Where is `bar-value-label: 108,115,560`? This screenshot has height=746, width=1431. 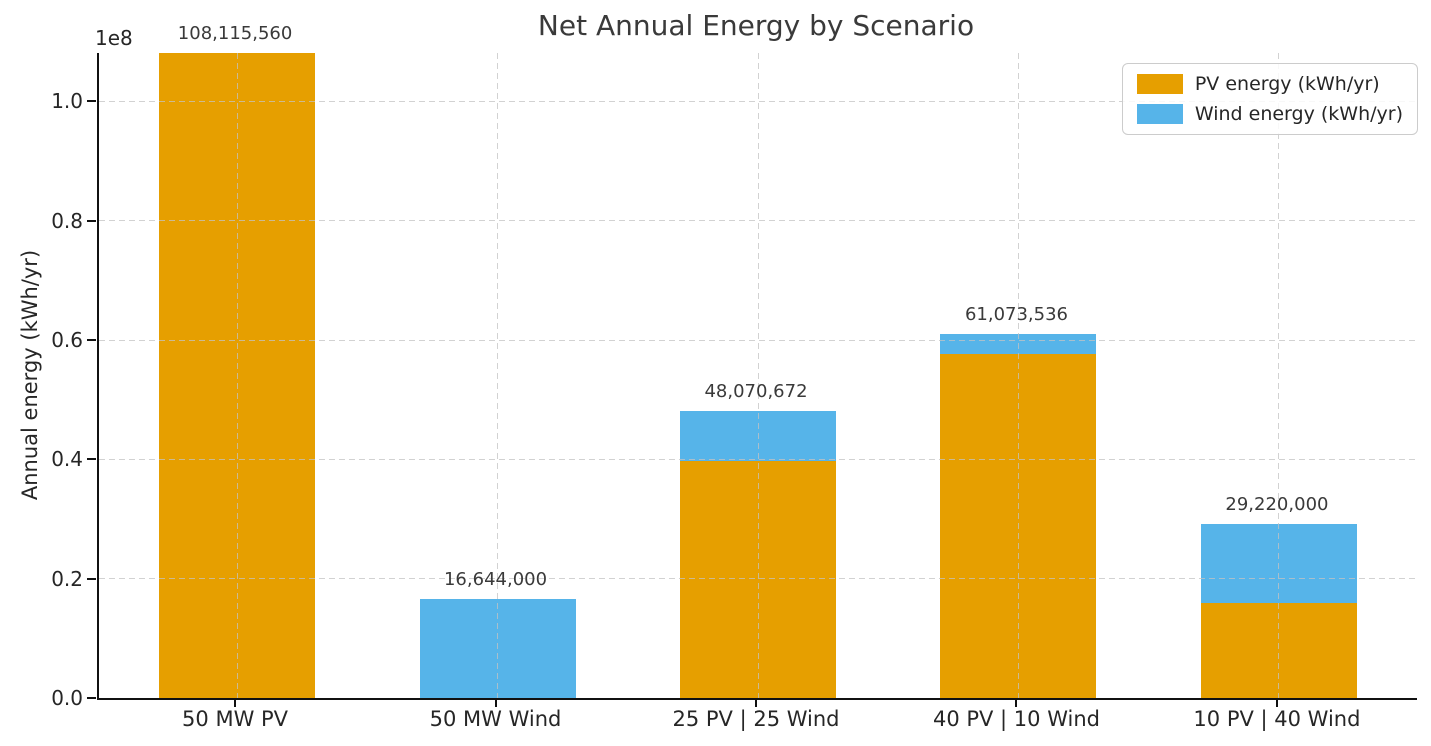 bar-value-label: 108,115,560 is located at coordinates (235, 33).